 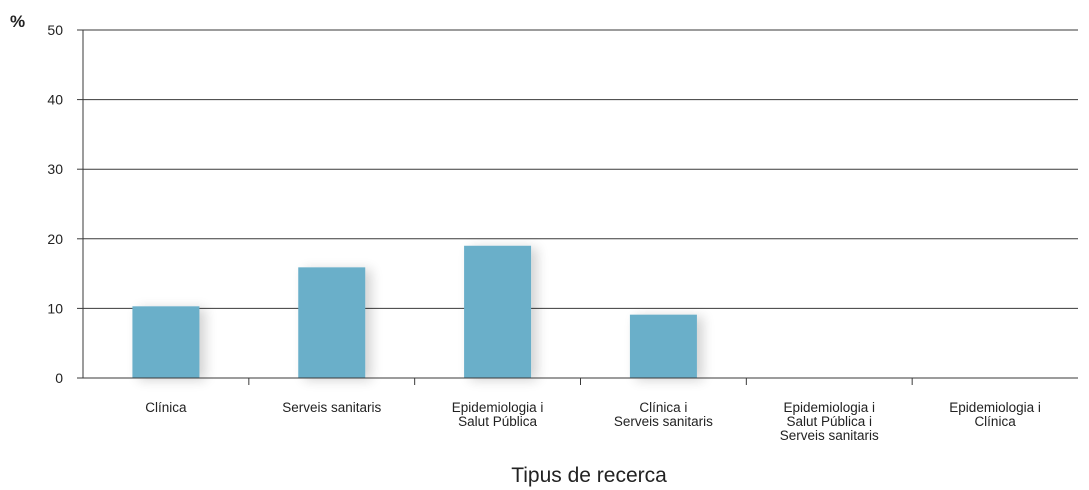 I want to click on x-tick-label: Salut Pública, so click(x=497, y=421).